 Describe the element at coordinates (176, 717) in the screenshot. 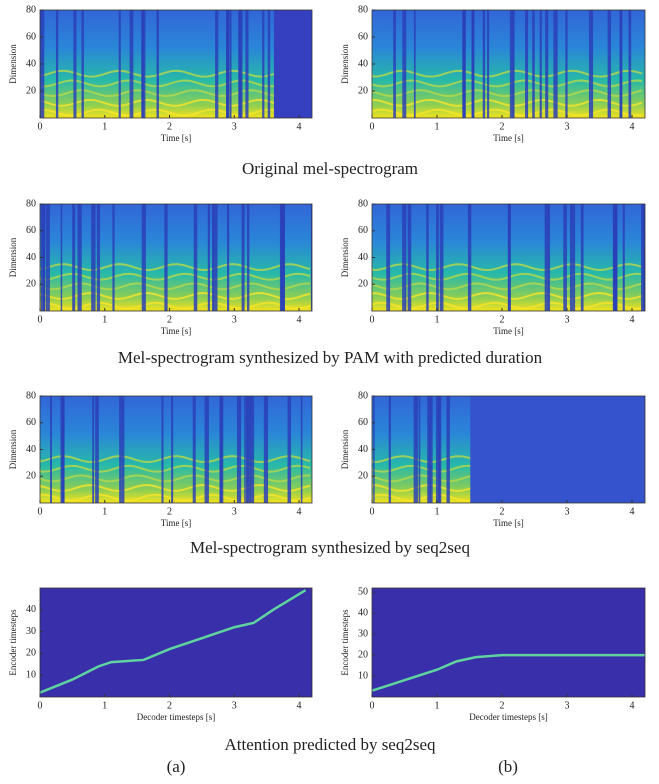

I see `x-axis-label: Decoder timesteps [s]` at that location.